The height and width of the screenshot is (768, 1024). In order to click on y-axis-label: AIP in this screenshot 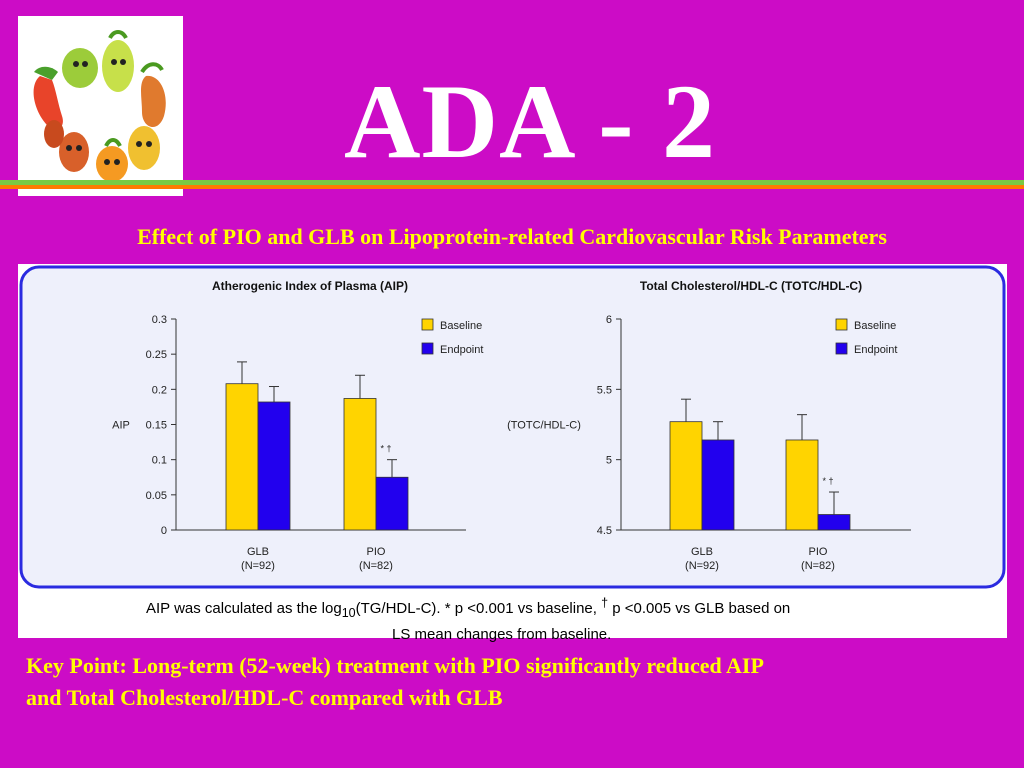, I will do `click(121, 426)`.